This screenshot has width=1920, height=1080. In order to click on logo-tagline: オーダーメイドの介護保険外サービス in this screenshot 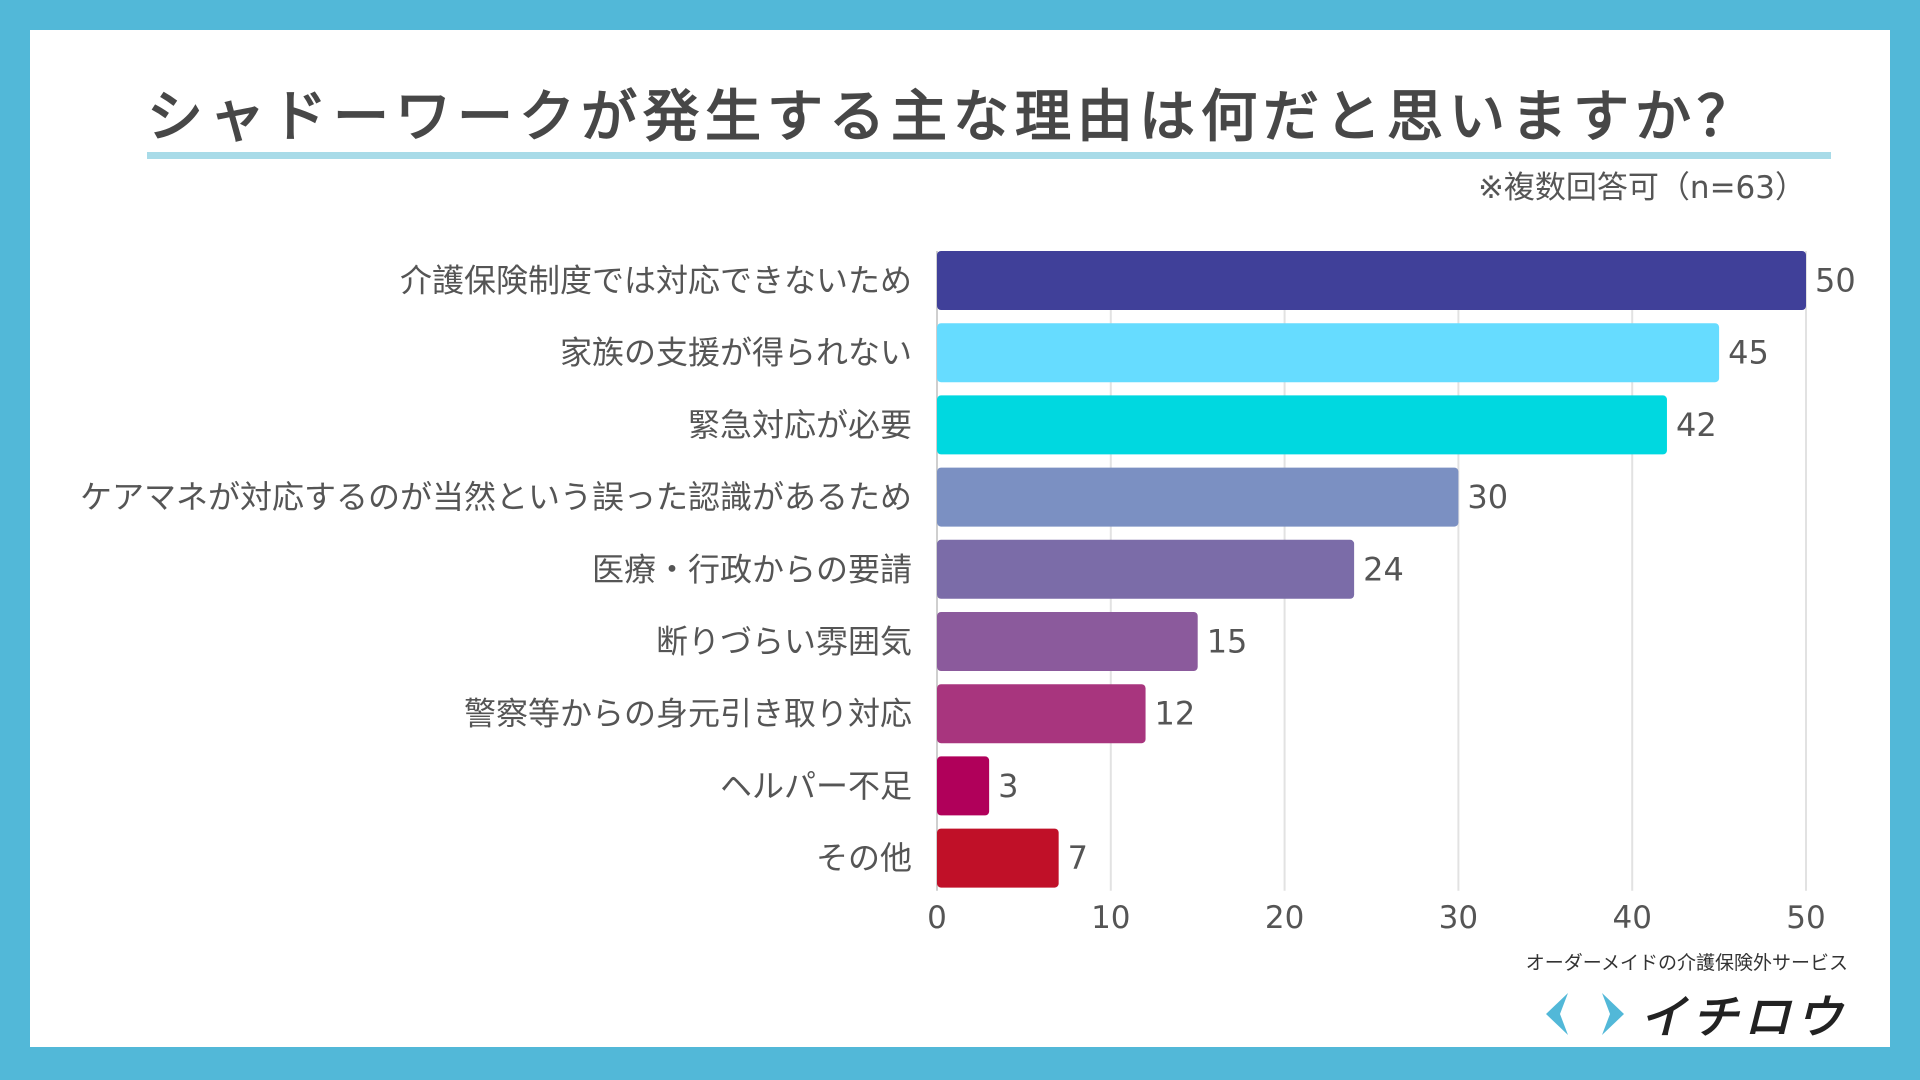, I will do `click(1686, 963)`.